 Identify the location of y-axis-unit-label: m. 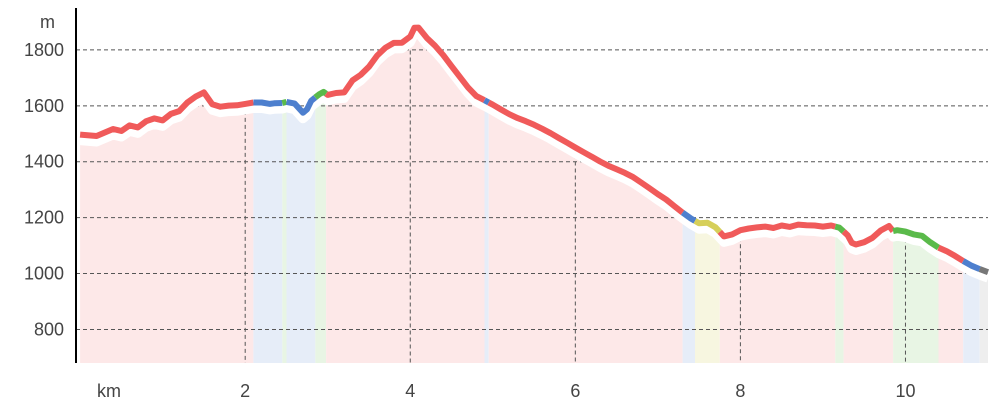
(47, 22).